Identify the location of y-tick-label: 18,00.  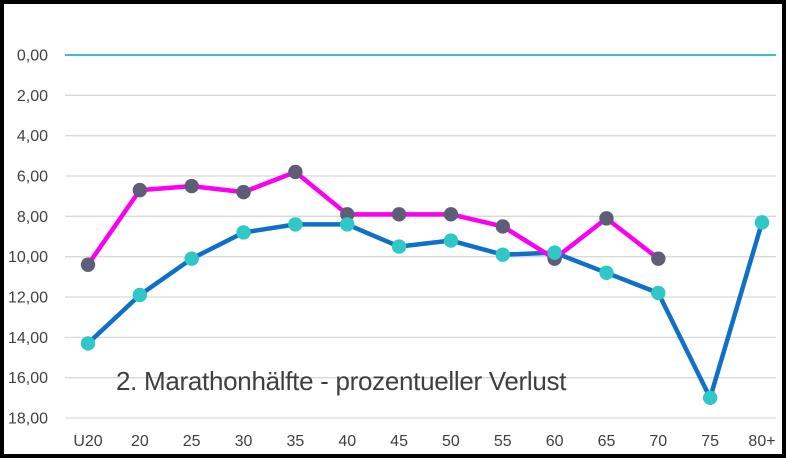
(28, 419).